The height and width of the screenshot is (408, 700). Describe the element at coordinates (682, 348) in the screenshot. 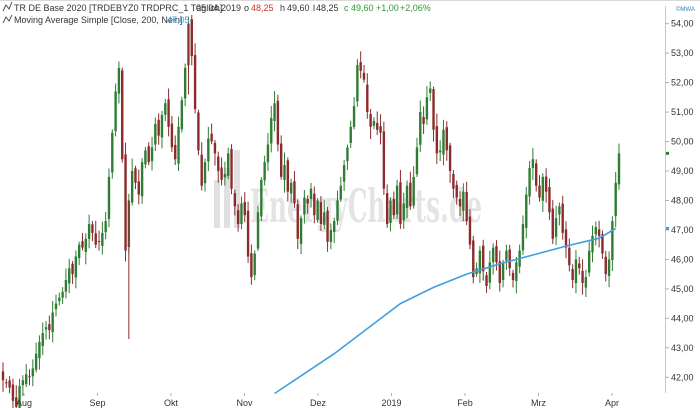

I see `y-tick-label: 43,00` at that location.